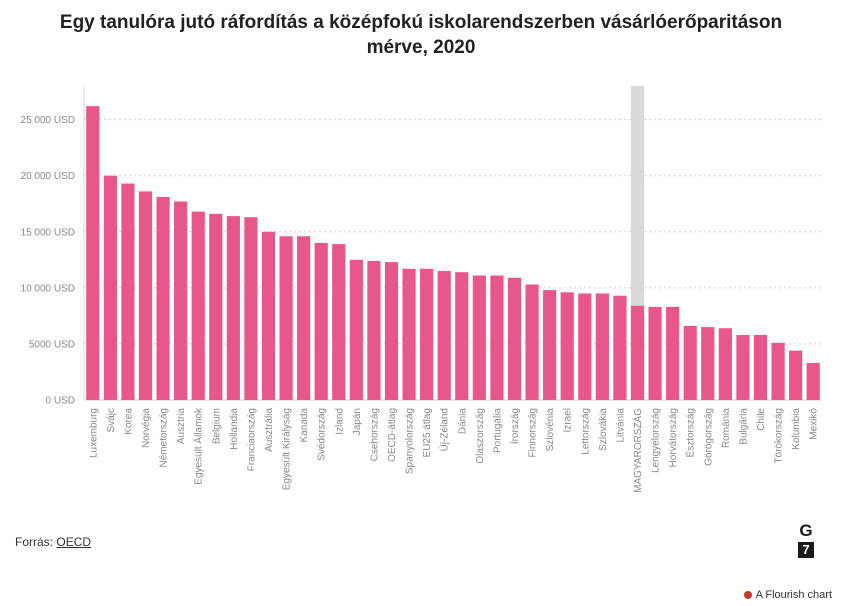 Image resolution: width=842 pixels, height=606 pixels. What do you see at coordinates (410, 441) in the screenshot?
I see `x-tick-label: Spanyolország` at bounding box center [410, 441].